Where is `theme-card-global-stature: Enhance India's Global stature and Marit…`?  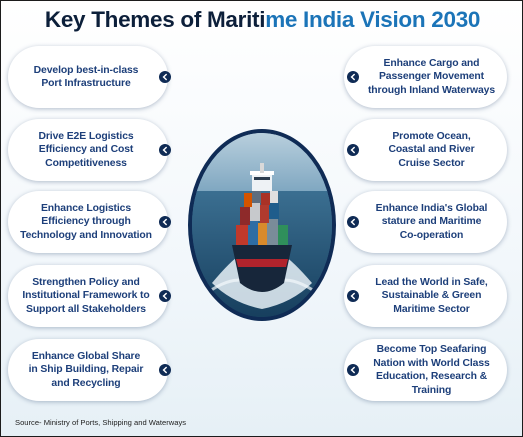 theme-card-global-stature: Enhance India's Global stature and Marit… is located at coordinates (425, 222).